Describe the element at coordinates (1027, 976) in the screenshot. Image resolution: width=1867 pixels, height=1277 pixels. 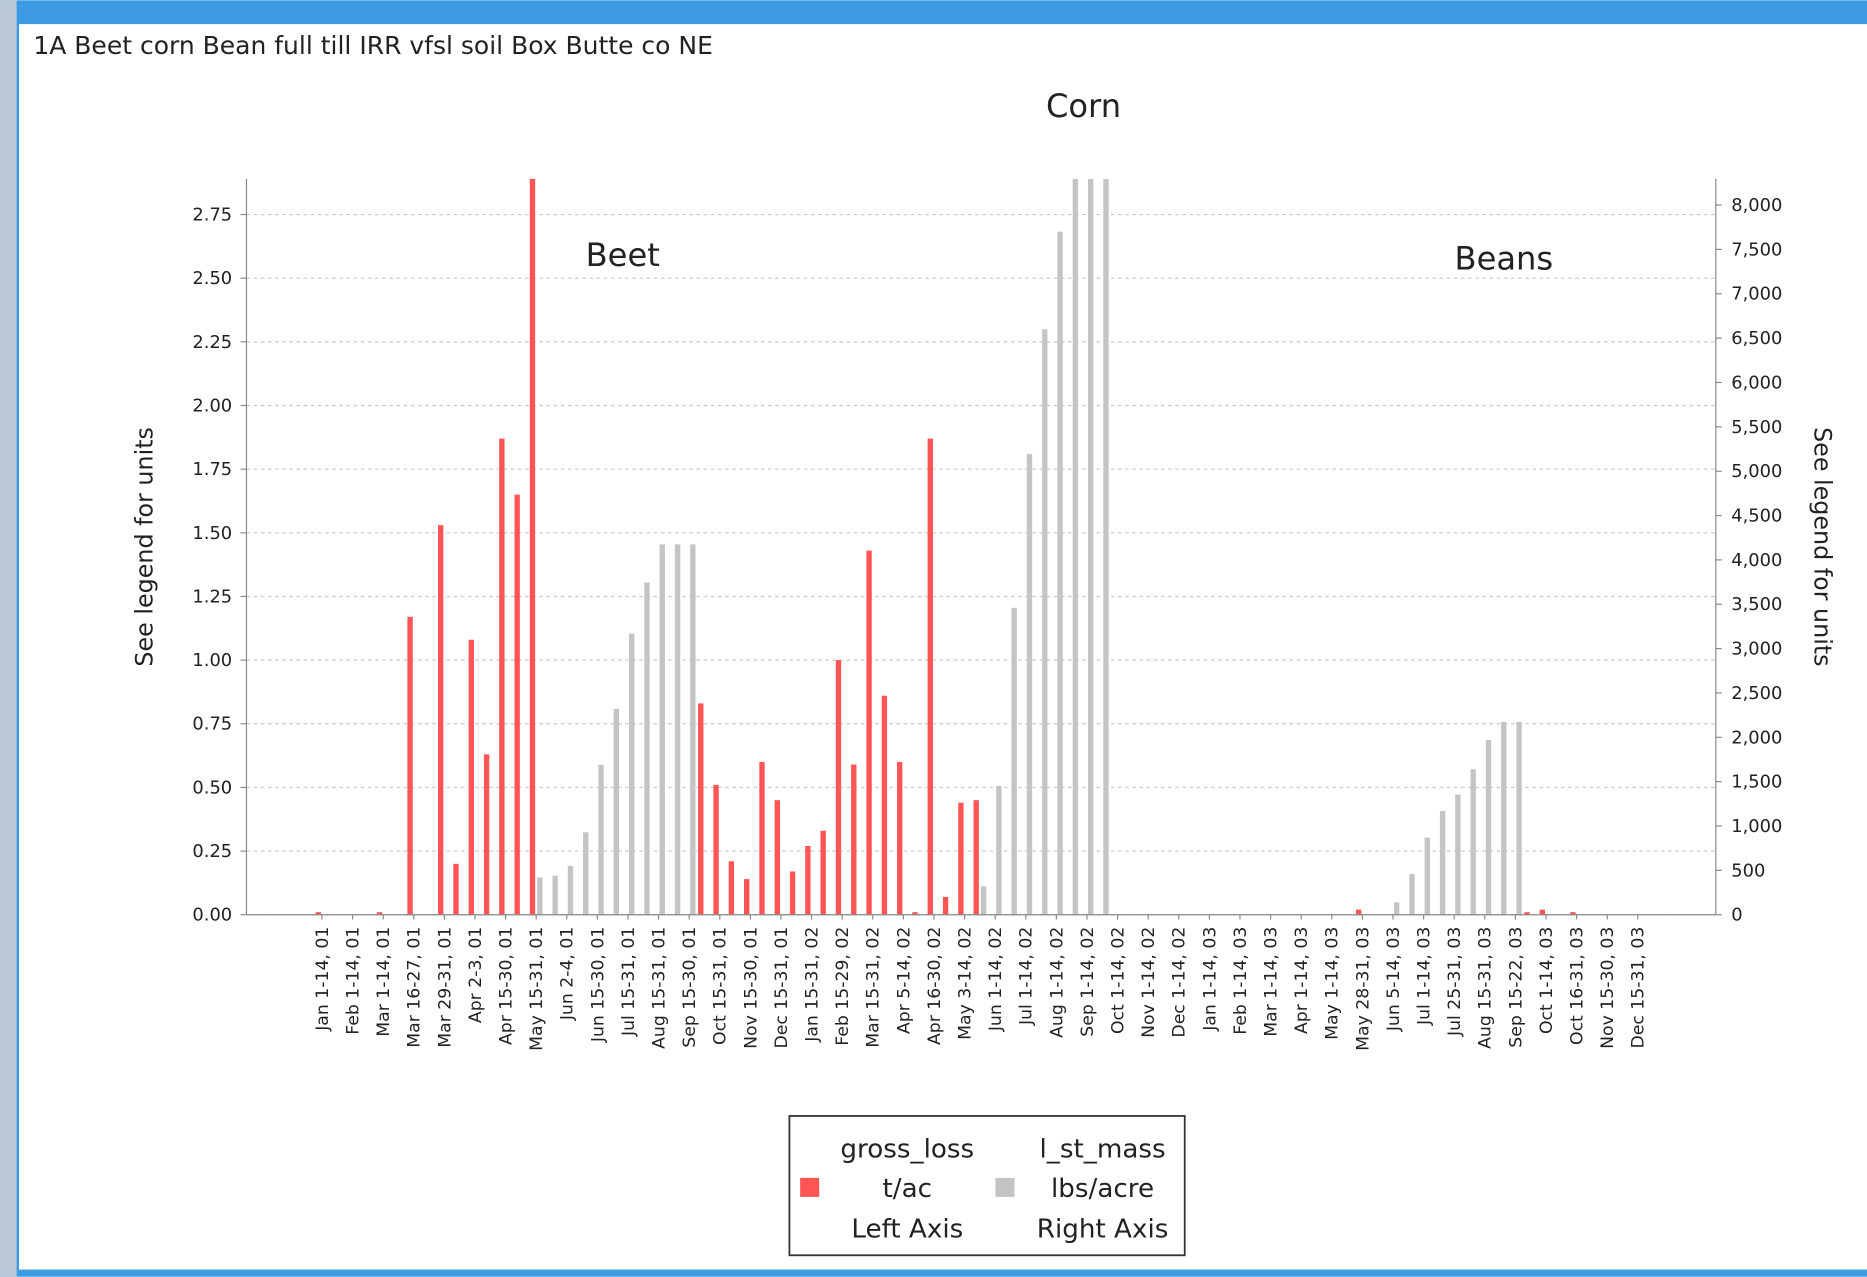
I see `x-tick-label: Jul 1-14, 02` at that location.